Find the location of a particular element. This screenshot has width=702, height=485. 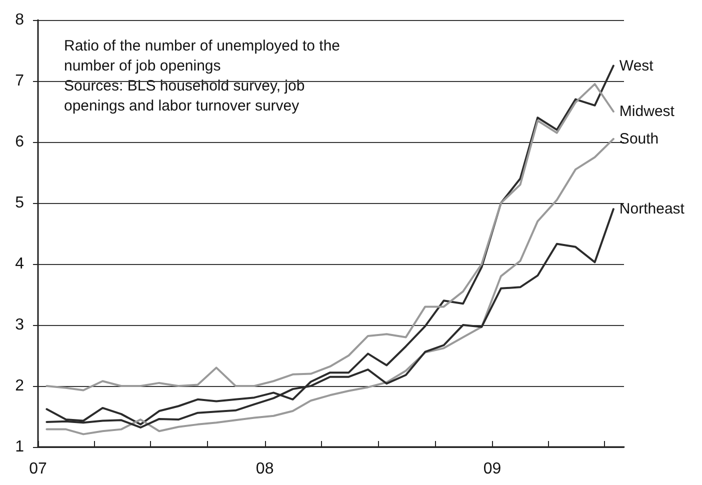

x-tick-label: 08 is located at coordinates (265, 469).